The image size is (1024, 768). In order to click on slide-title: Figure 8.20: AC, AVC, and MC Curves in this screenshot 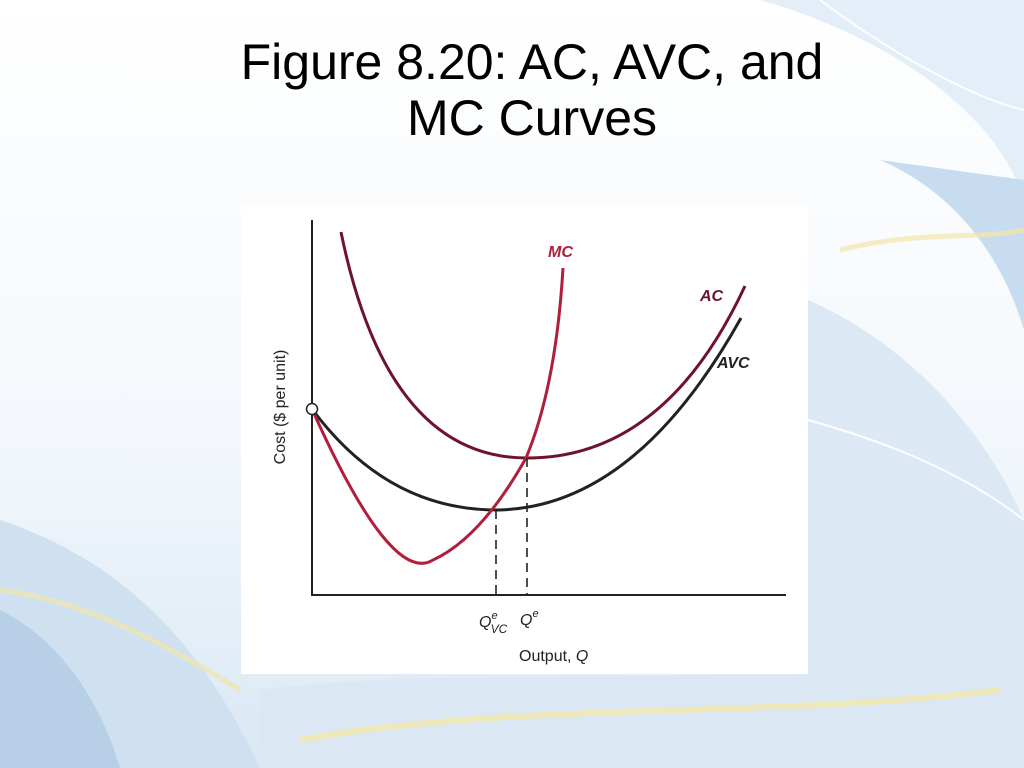, I will do `click(532, 90)`.